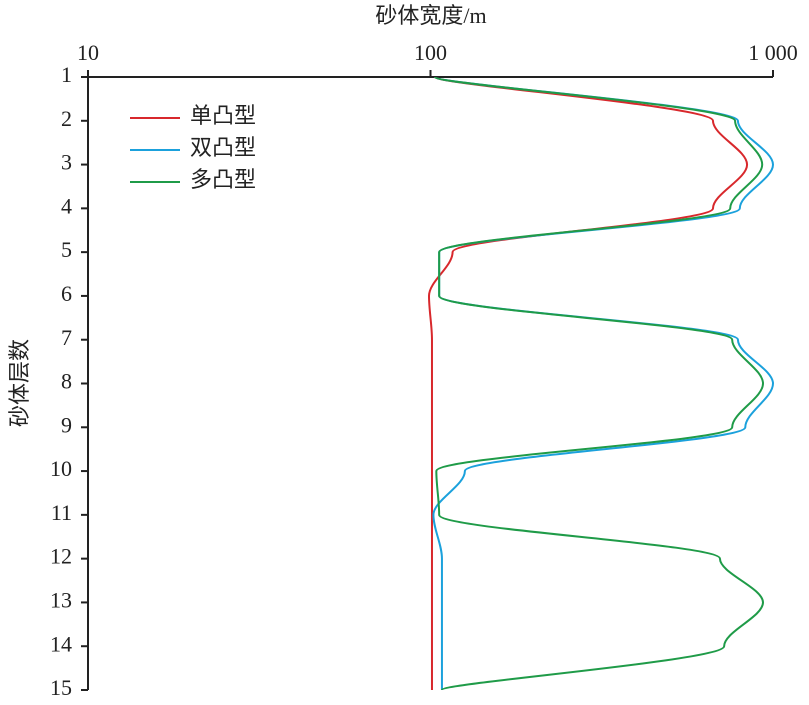 The image size is (809, 705). What do you see at coordinates (61, 687) in the screenshot?
I see `y-tick-label: 15` at bounding box center [61, 687].